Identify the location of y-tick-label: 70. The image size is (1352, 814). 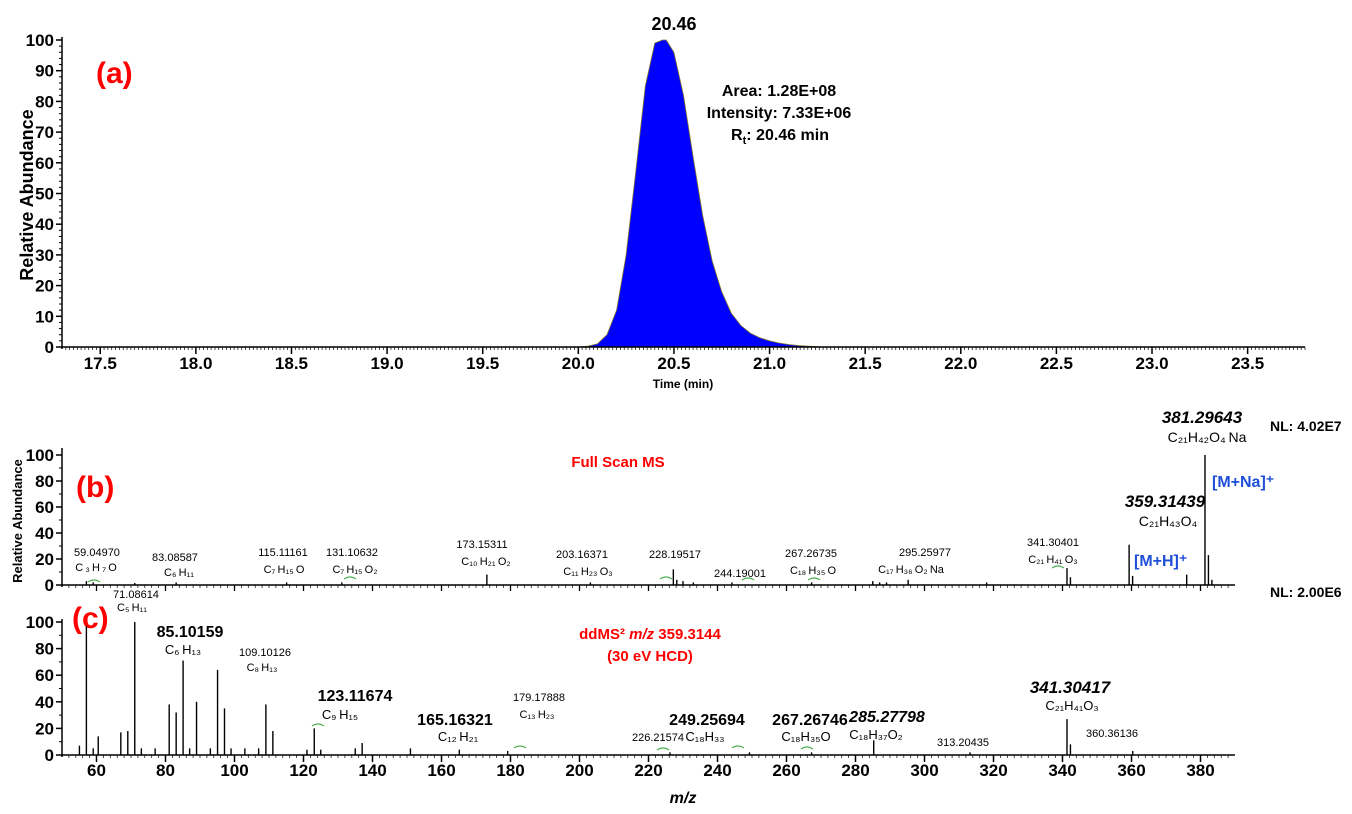
(44, 132).